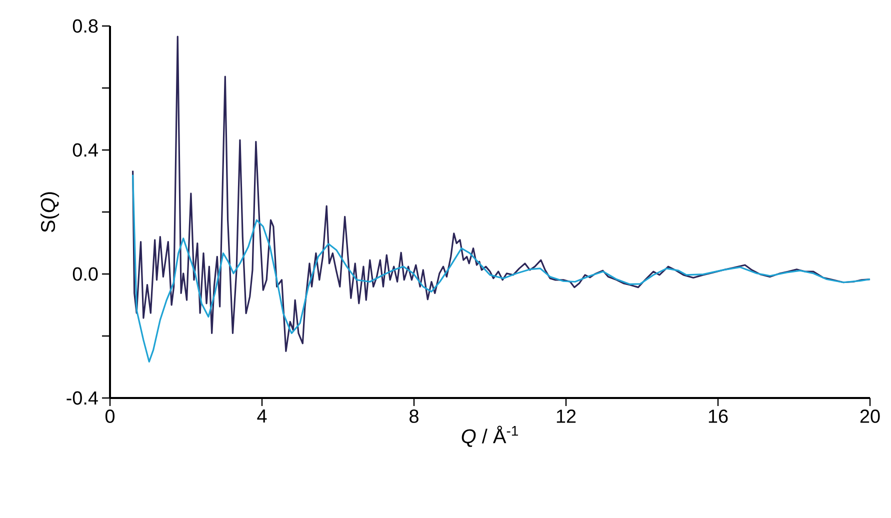  Describe the element at coordinates (82, 398) in the screenshot. I see `y-tick-label: -0.4` at that location.